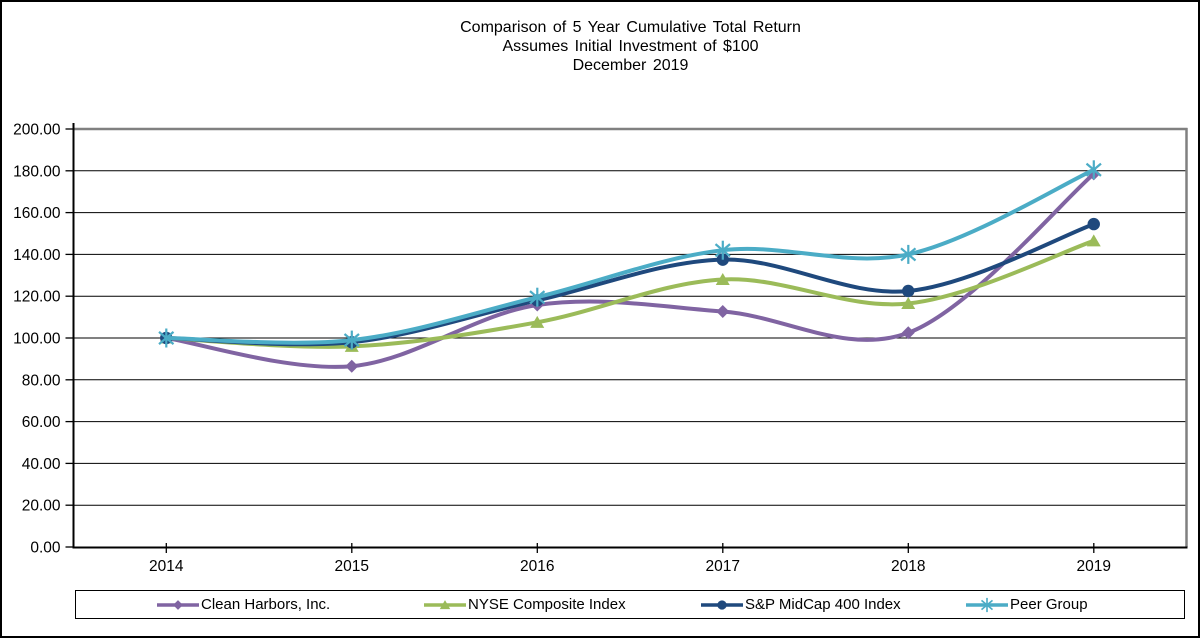 This screenshot has height=638, width=1200. Describe the element at coordinates (37, 297) in the screenshot. I see `svg-text: 120.00` at that location.